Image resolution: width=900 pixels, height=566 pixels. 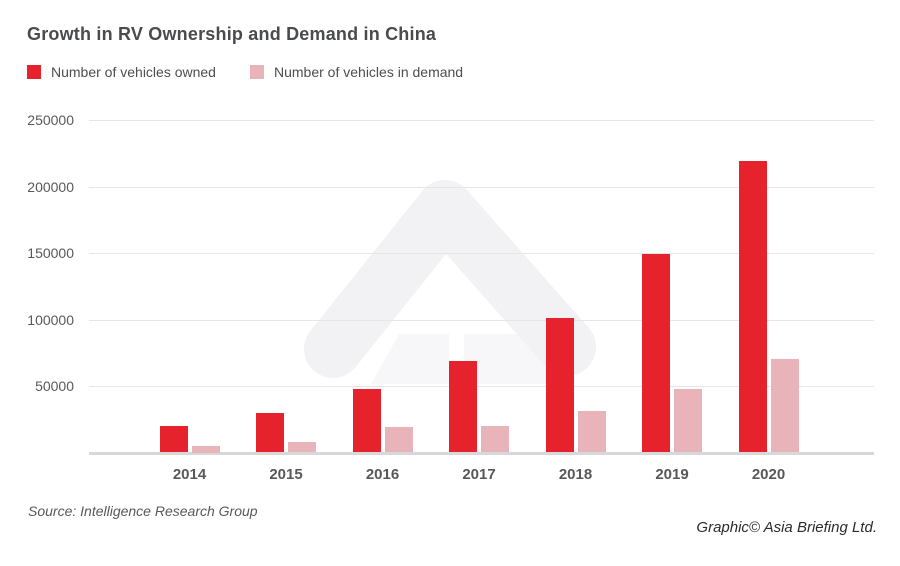 I want to click on bar-owned-2018, so click(x=559, y=385).